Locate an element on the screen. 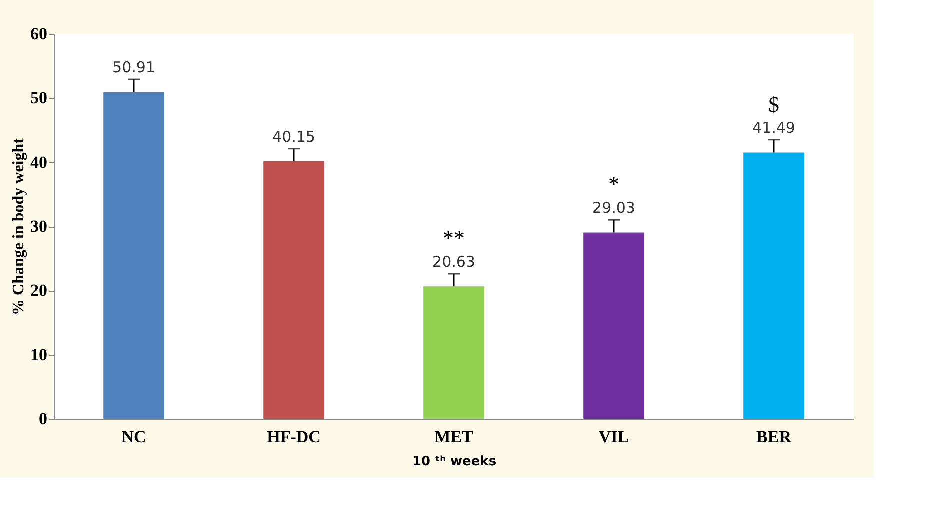 This screenshot has width=938, height=508. y-axis-title: % Change in body weight is located at coordinates (19, 227).